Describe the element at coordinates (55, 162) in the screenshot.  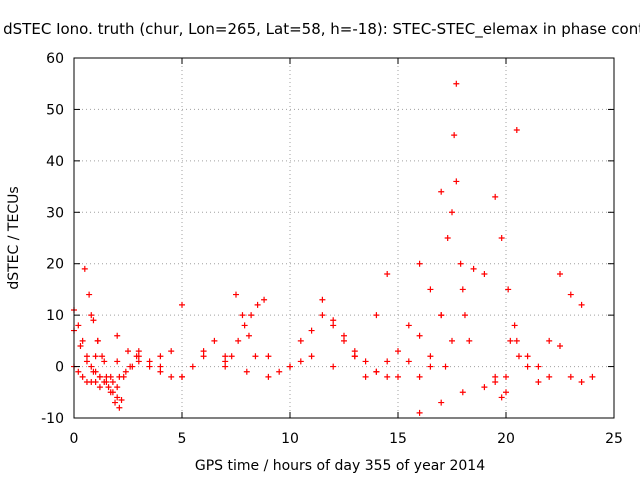
I see `y-tick-label: 40` at that location.